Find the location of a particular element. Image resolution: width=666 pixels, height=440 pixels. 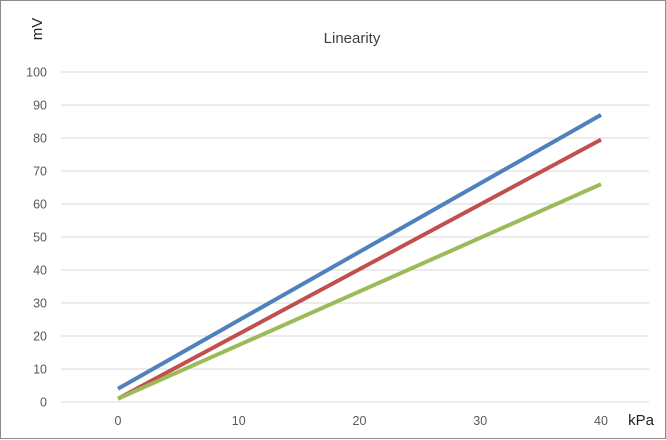

y-tick-label-10: 10 is located at coordinates (40, 370).